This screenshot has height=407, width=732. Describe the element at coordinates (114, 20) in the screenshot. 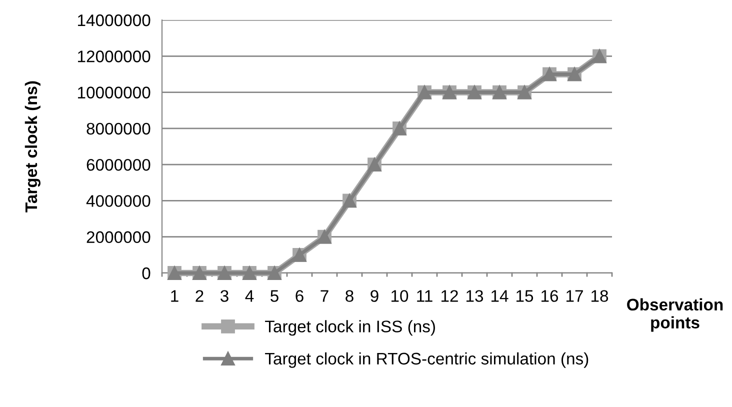

I see `y-tick-label: 14000000` at that location.